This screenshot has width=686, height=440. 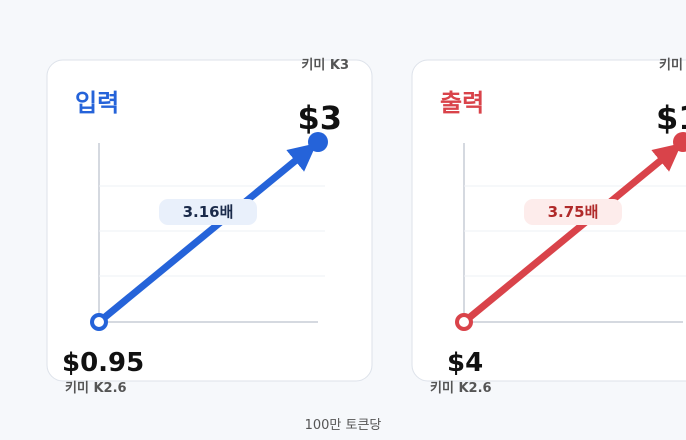 I want to click on card-title: 입력, so click(x=97, y=103).